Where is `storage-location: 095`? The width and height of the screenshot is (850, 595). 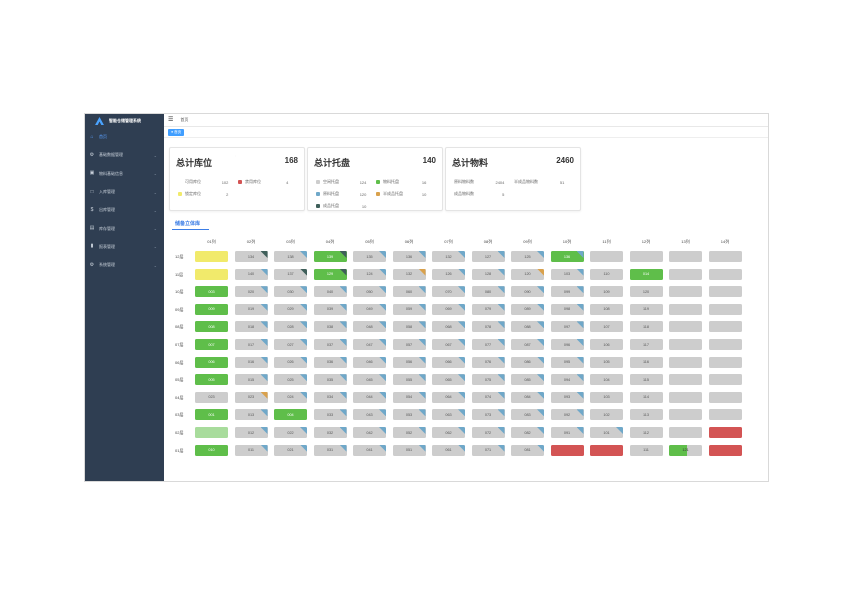
storage-location: 095 is located at coordinates (567, 362).